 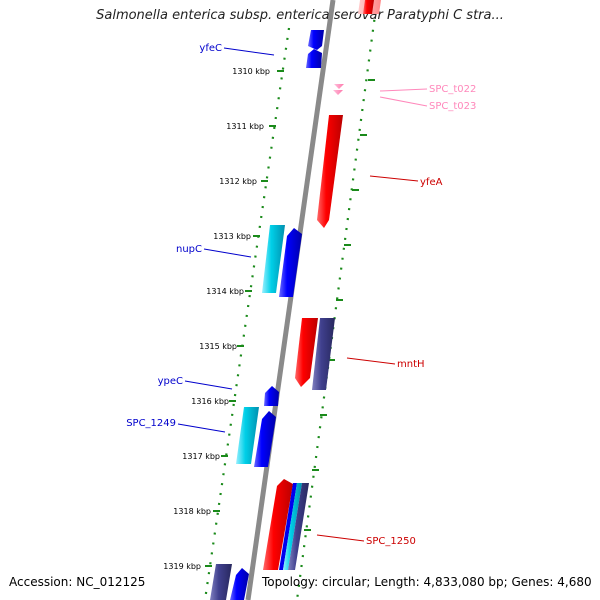 I want to click on tick-label: 1315 kbp, so click(x=218, y=346).